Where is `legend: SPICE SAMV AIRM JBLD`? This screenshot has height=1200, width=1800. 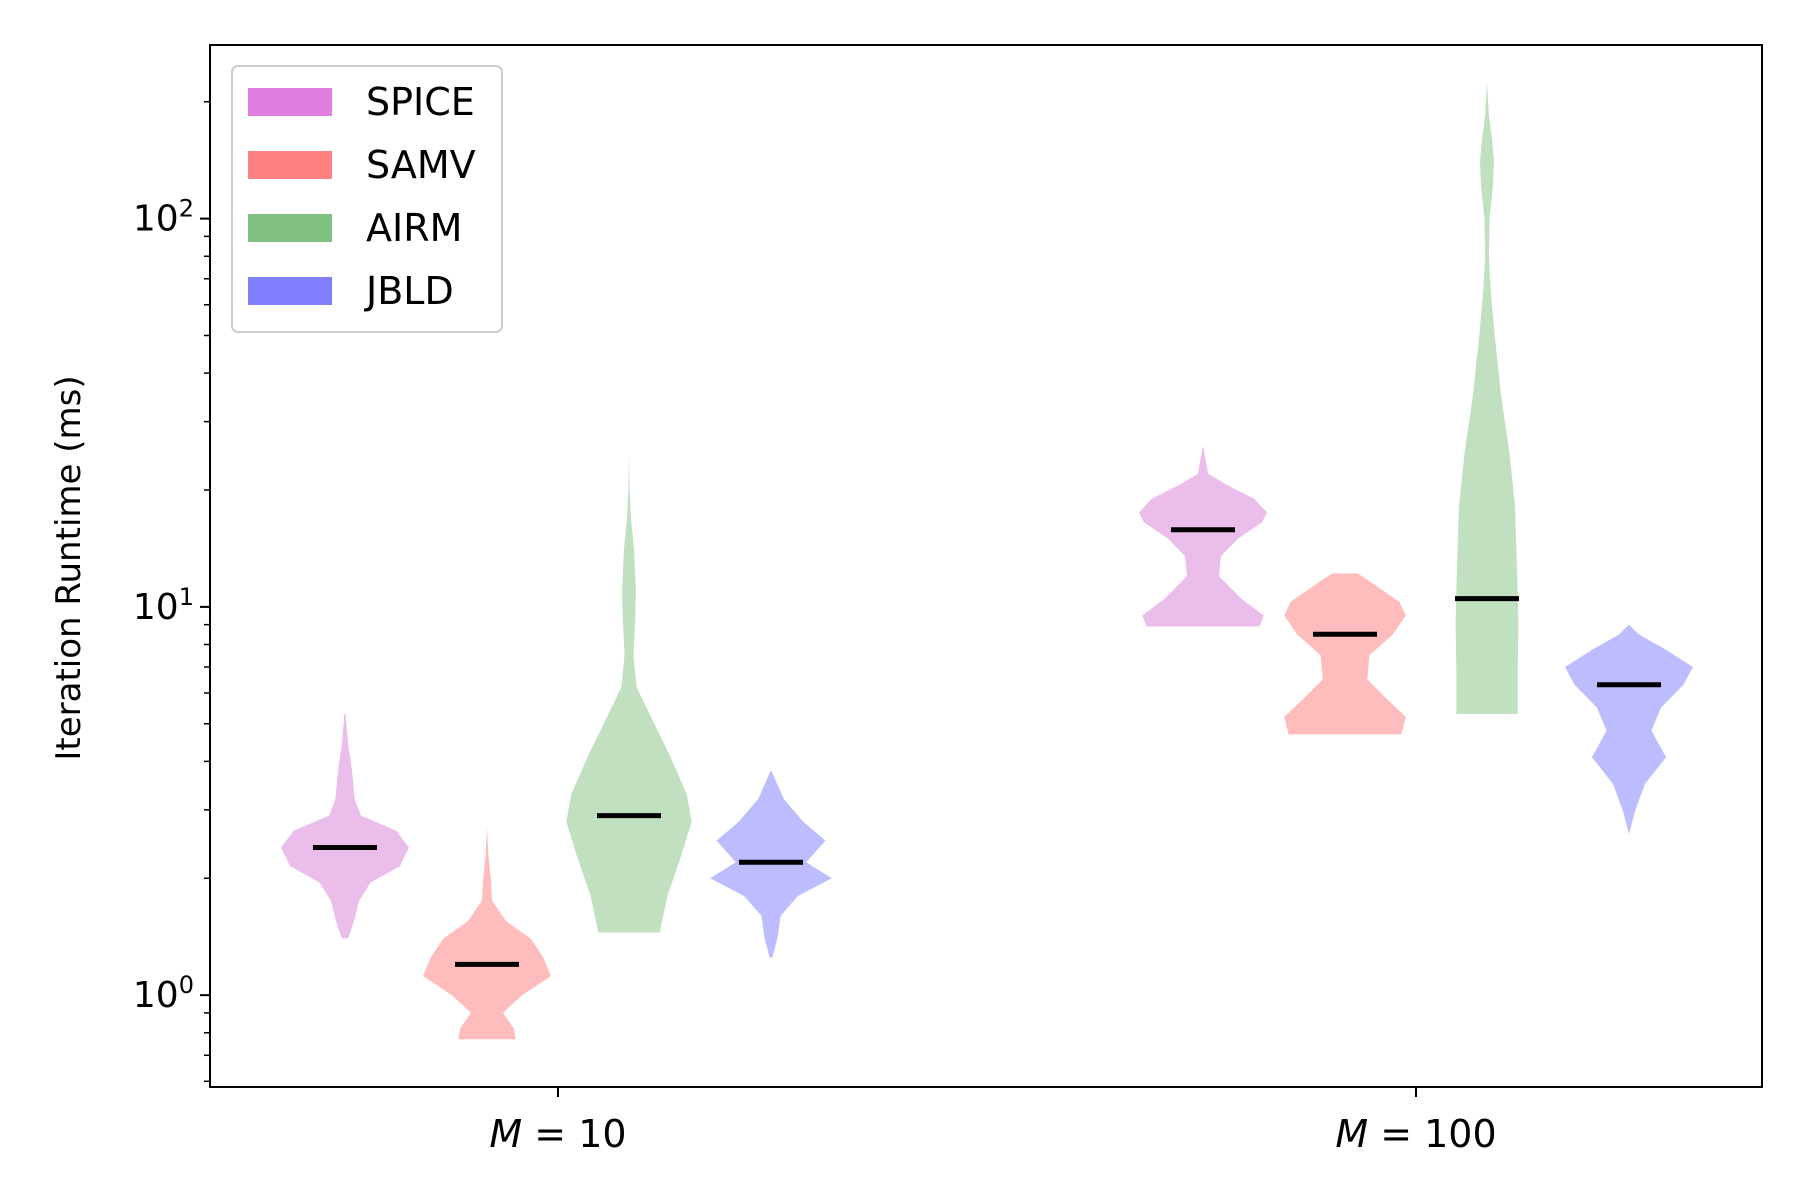 legend: SPICE SAMV AIRM JBLD is located at coordinates (367, 199).